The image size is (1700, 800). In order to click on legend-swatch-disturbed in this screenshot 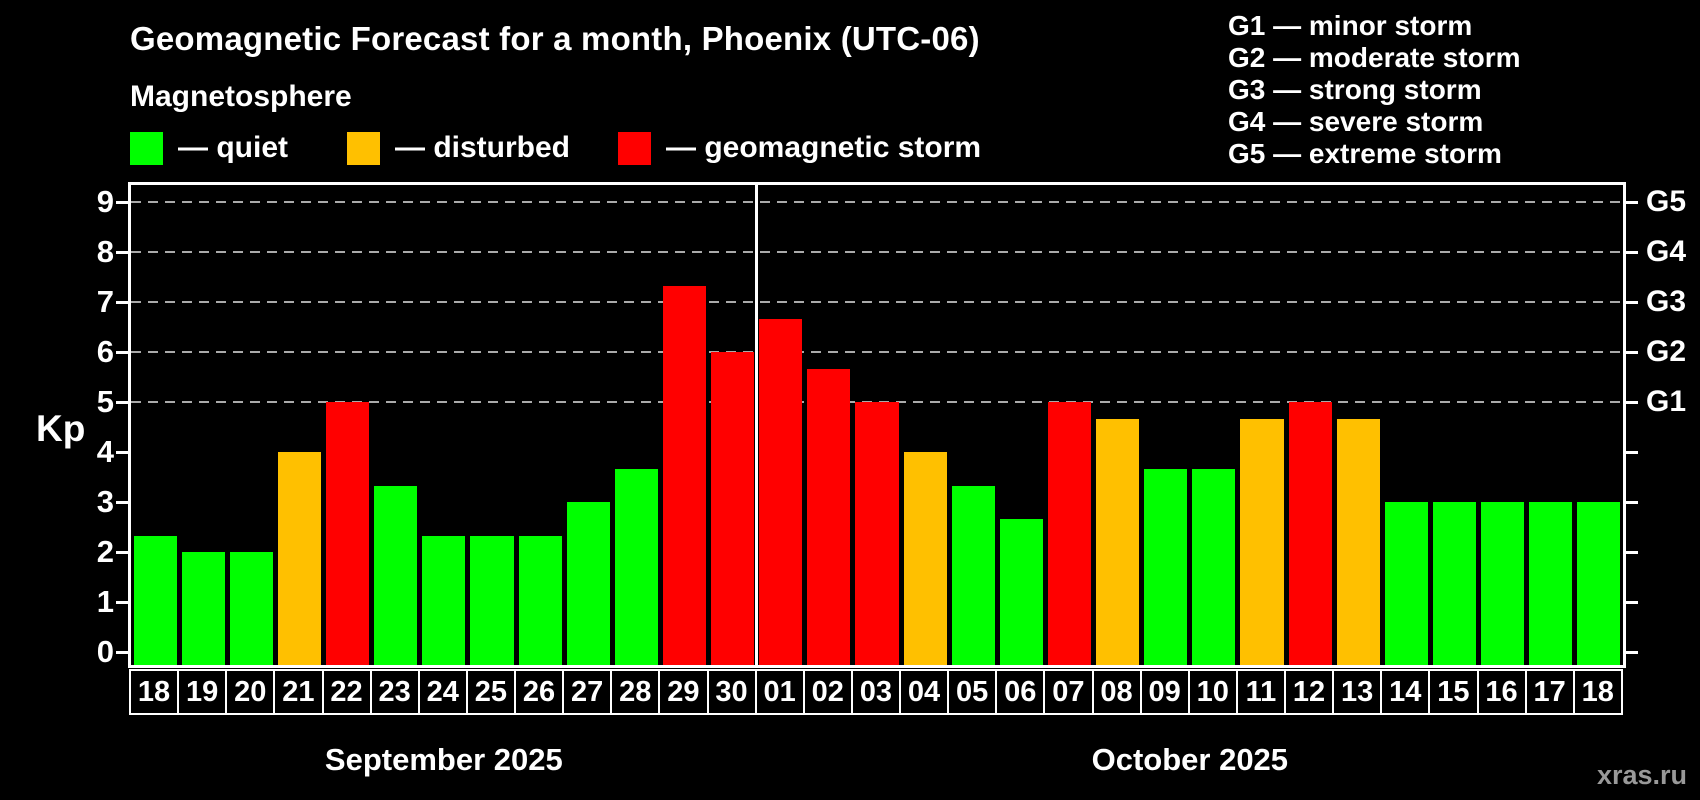, I will do `click(363, 148)`.